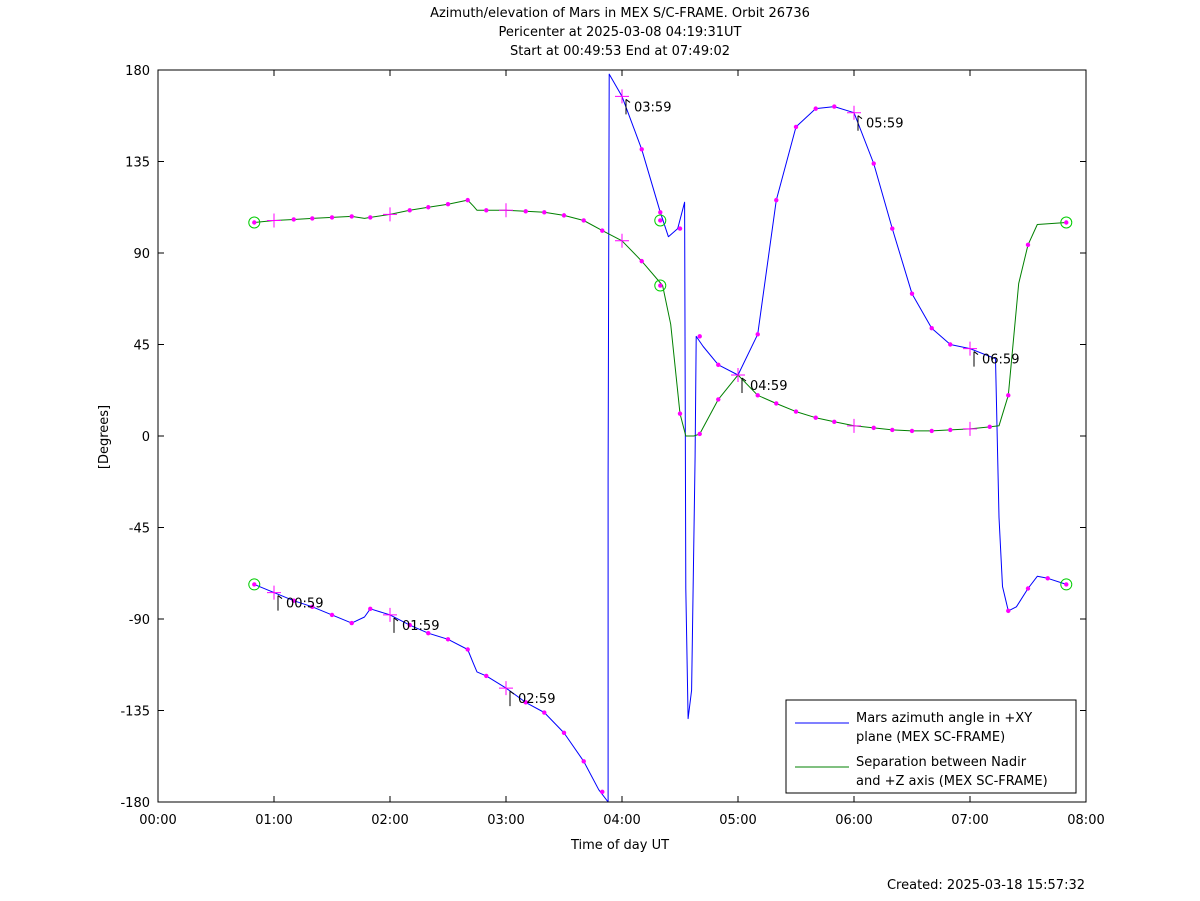  Describe the element at coordinates (1000, 360) in the screenshot. I see `hour-mark-label: 06:59` at that location.